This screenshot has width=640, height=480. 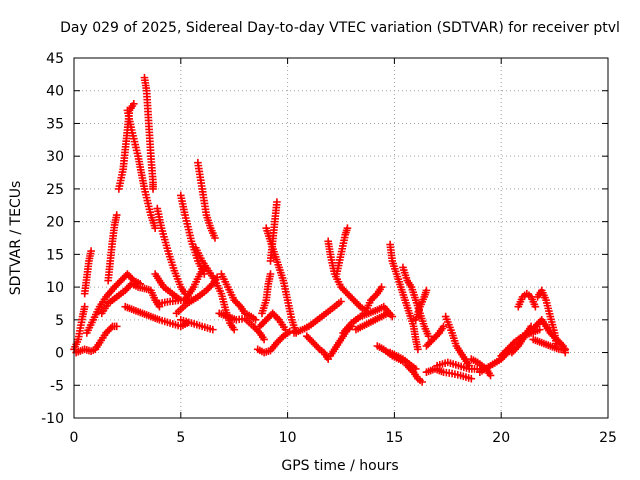 I want to click on y-tick-label: 5, so click(x=59, y=321).